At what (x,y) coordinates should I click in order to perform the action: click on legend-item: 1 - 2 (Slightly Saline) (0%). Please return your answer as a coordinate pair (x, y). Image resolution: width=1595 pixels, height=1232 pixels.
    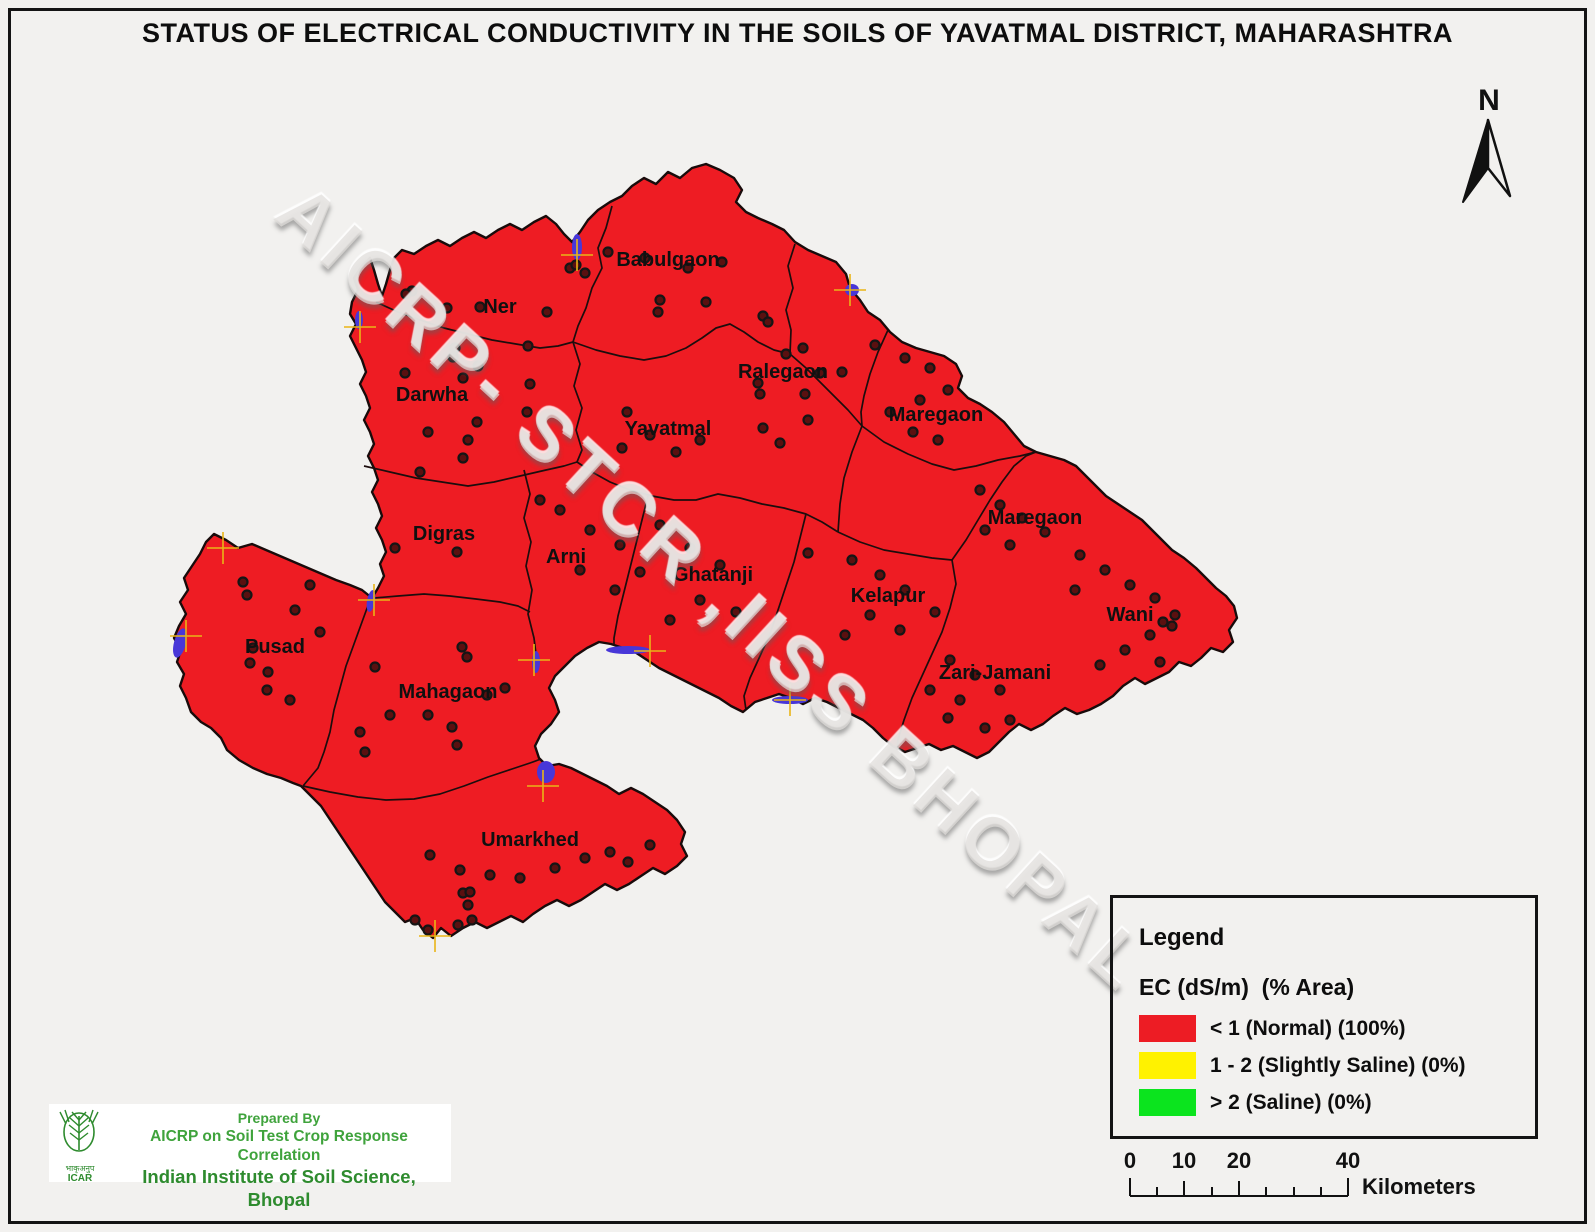
    Looking at the image, I should click on (1337, 1065).